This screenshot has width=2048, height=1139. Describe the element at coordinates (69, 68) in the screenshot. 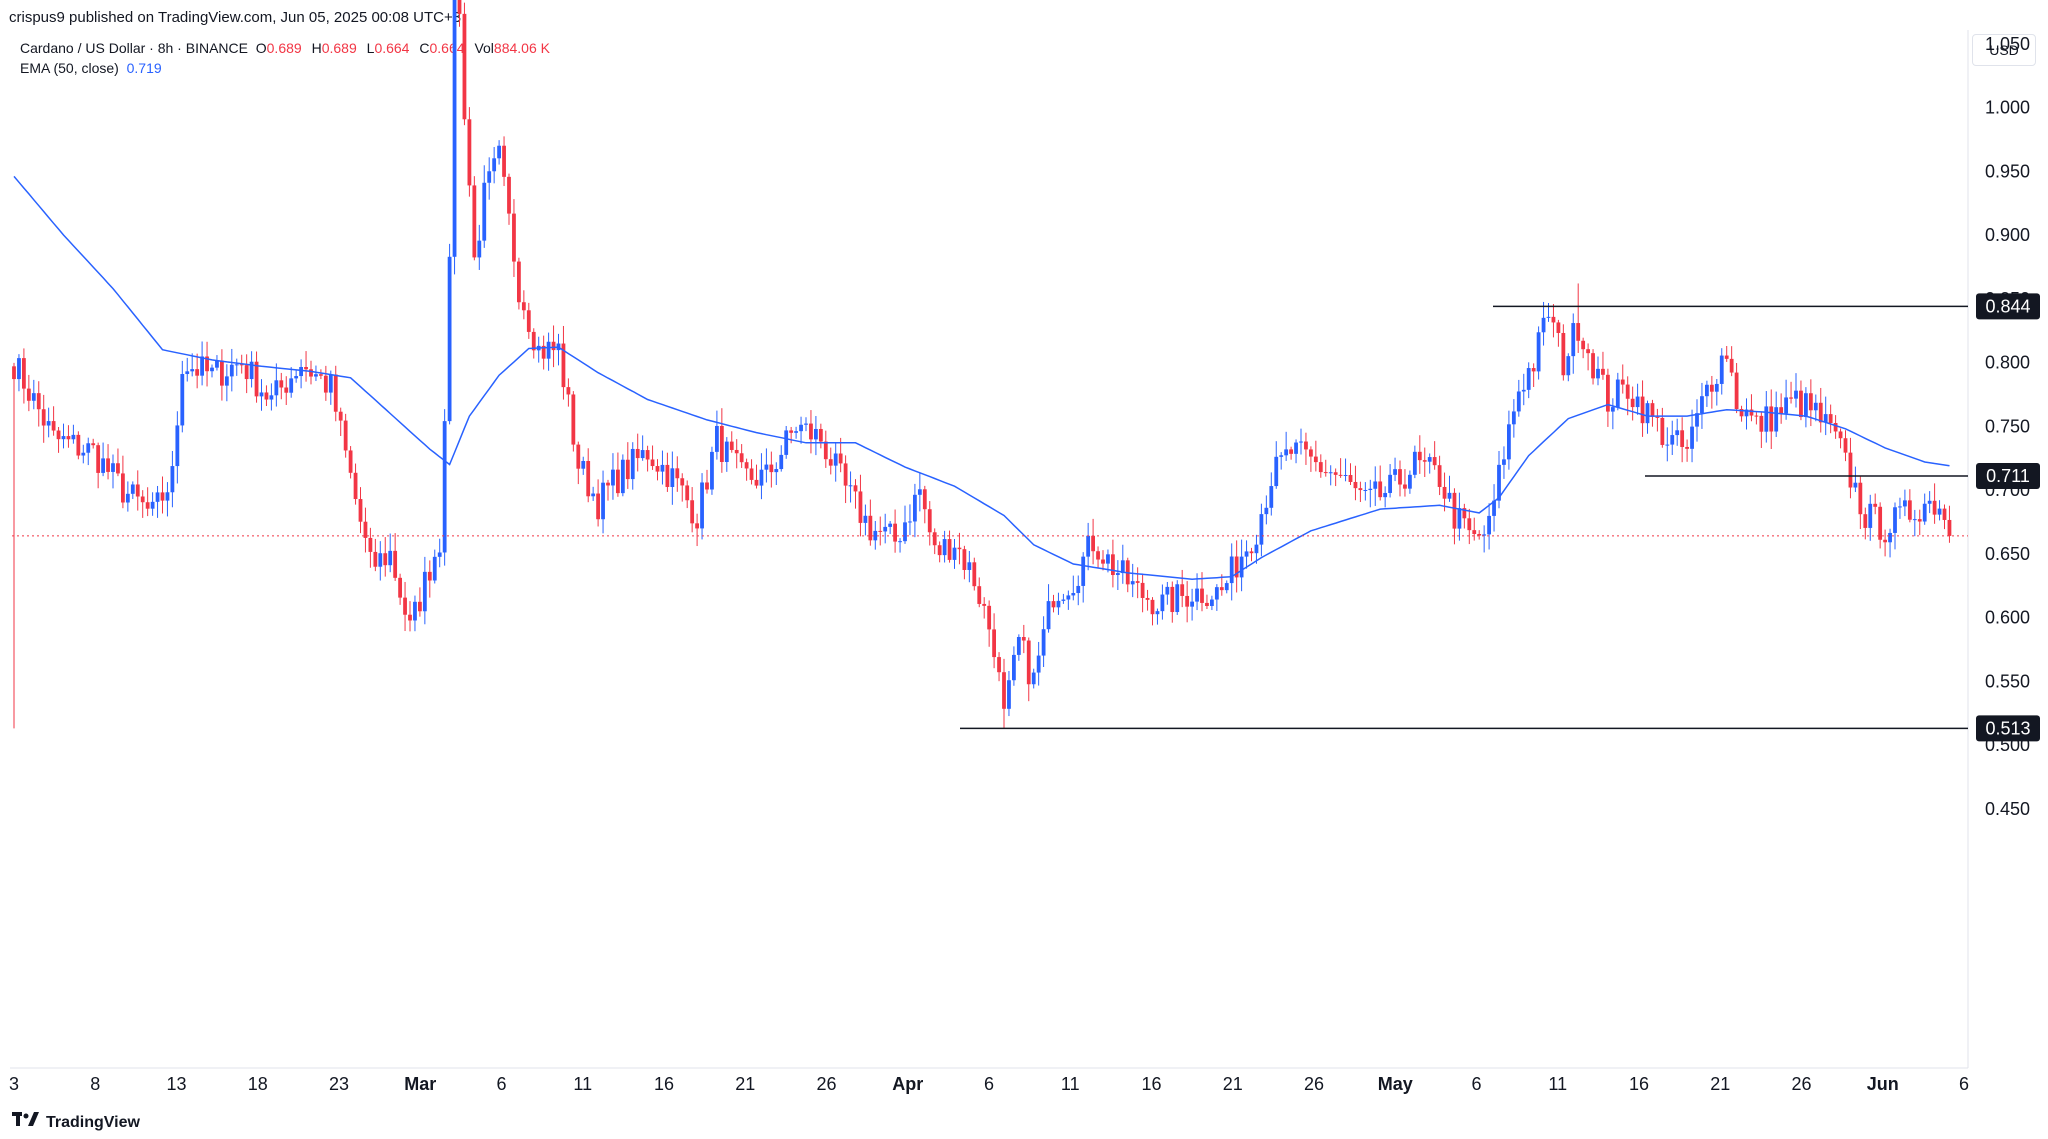

I see `ema-label: EMA (50, close)` at that location.